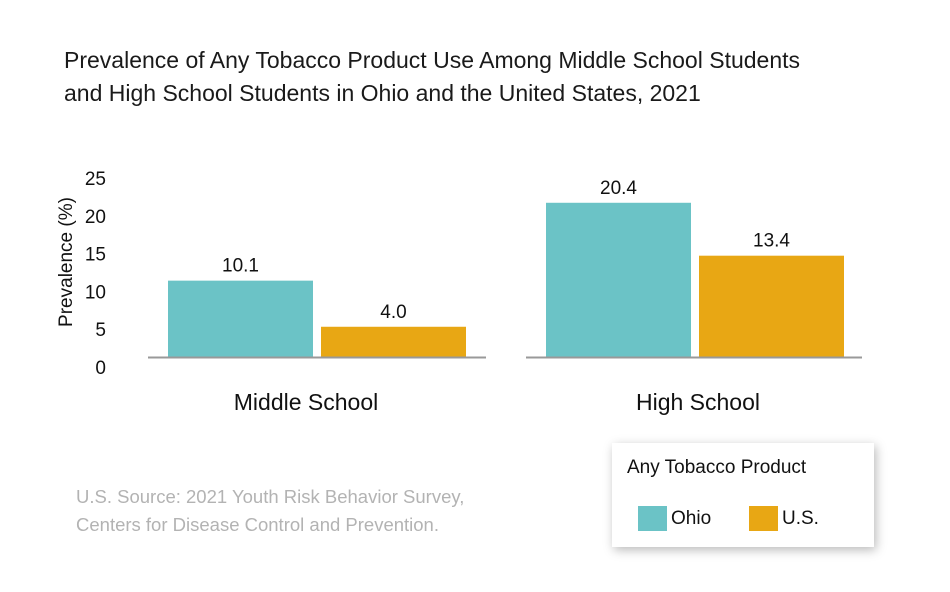  I want to click on legend: Any Tobacco Product Ohio U.S., so click(743, 495).